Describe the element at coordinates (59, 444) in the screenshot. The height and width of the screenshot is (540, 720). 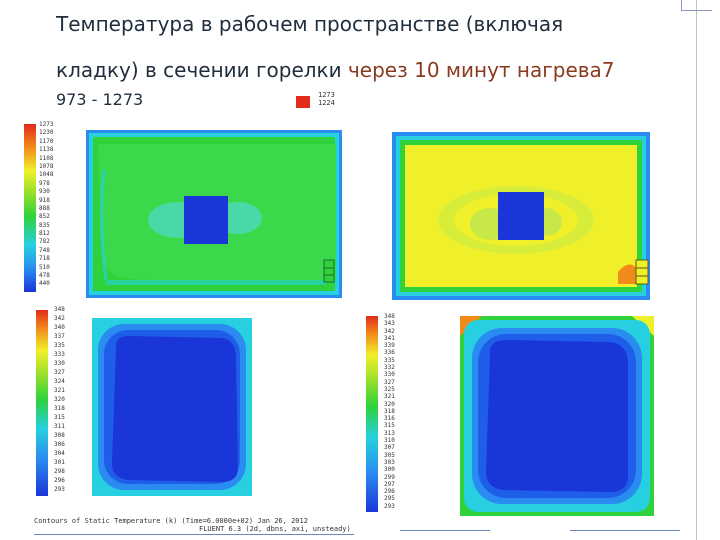
I see `legend-label: 306` at that location.